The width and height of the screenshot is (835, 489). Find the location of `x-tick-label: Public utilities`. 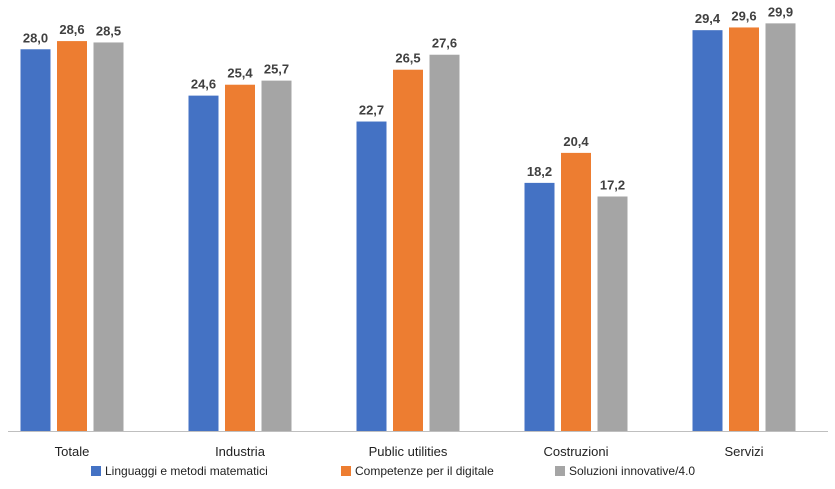

x-tick-label: Public utilities is located at coordinates (408, 451).